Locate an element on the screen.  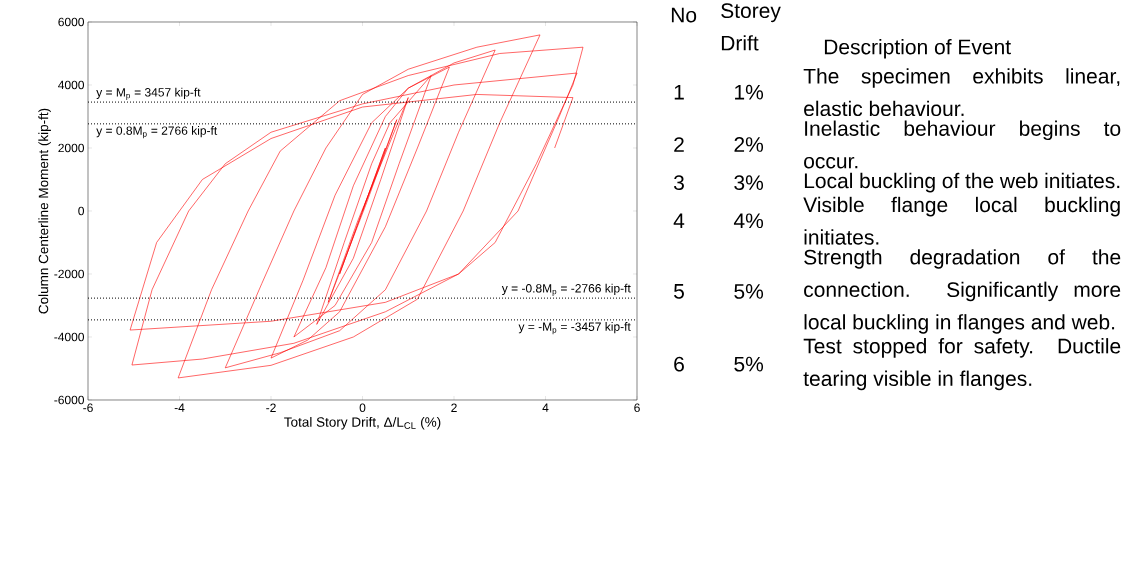
y-tick-label: 4000 is located at coordinates (71, 85).